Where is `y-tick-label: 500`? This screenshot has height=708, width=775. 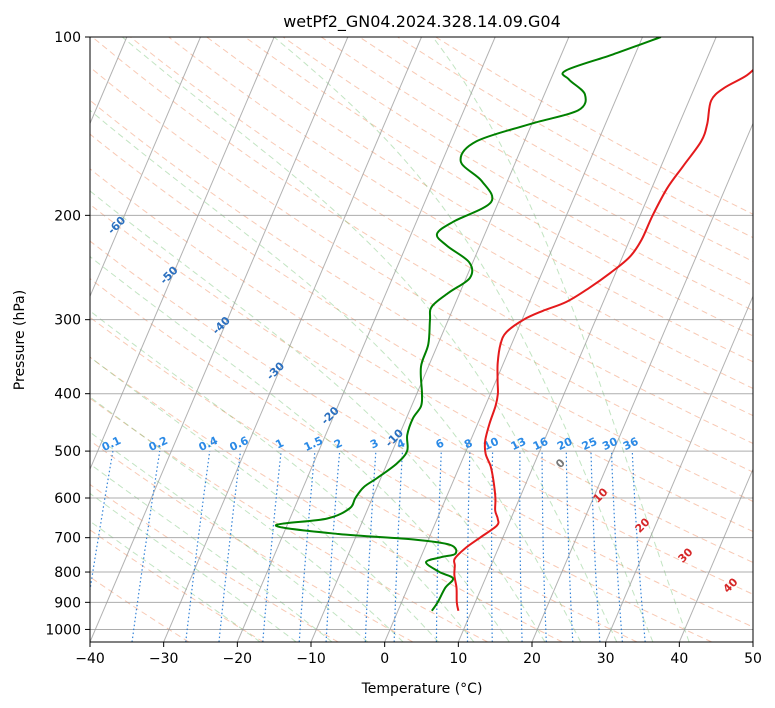
y-tick-label: 500 is located at coordinates (67, 452).